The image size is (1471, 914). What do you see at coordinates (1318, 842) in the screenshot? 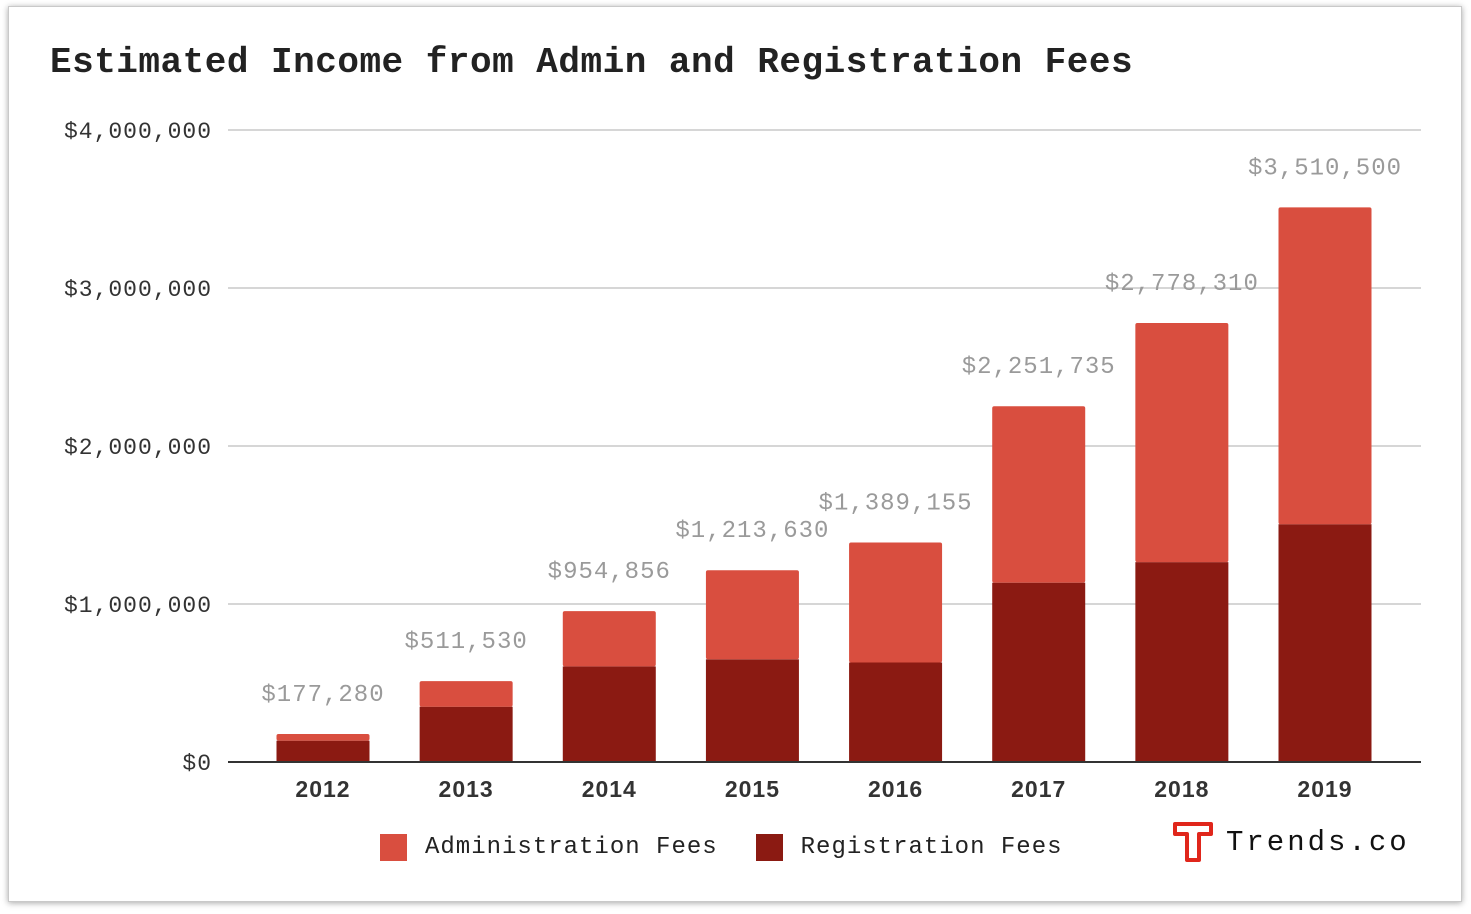
I see `brand-name: Trends.co` at bounding box center [1318, 842].